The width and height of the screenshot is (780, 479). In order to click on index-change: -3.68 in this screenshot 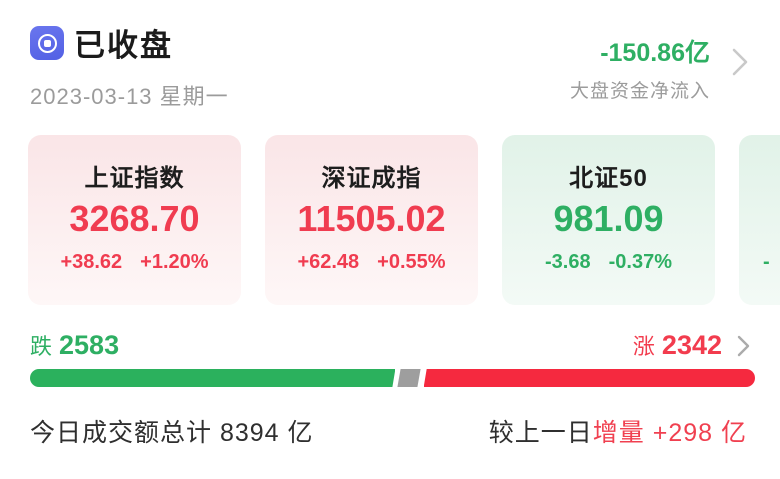, I will do `click(568, 262)`.